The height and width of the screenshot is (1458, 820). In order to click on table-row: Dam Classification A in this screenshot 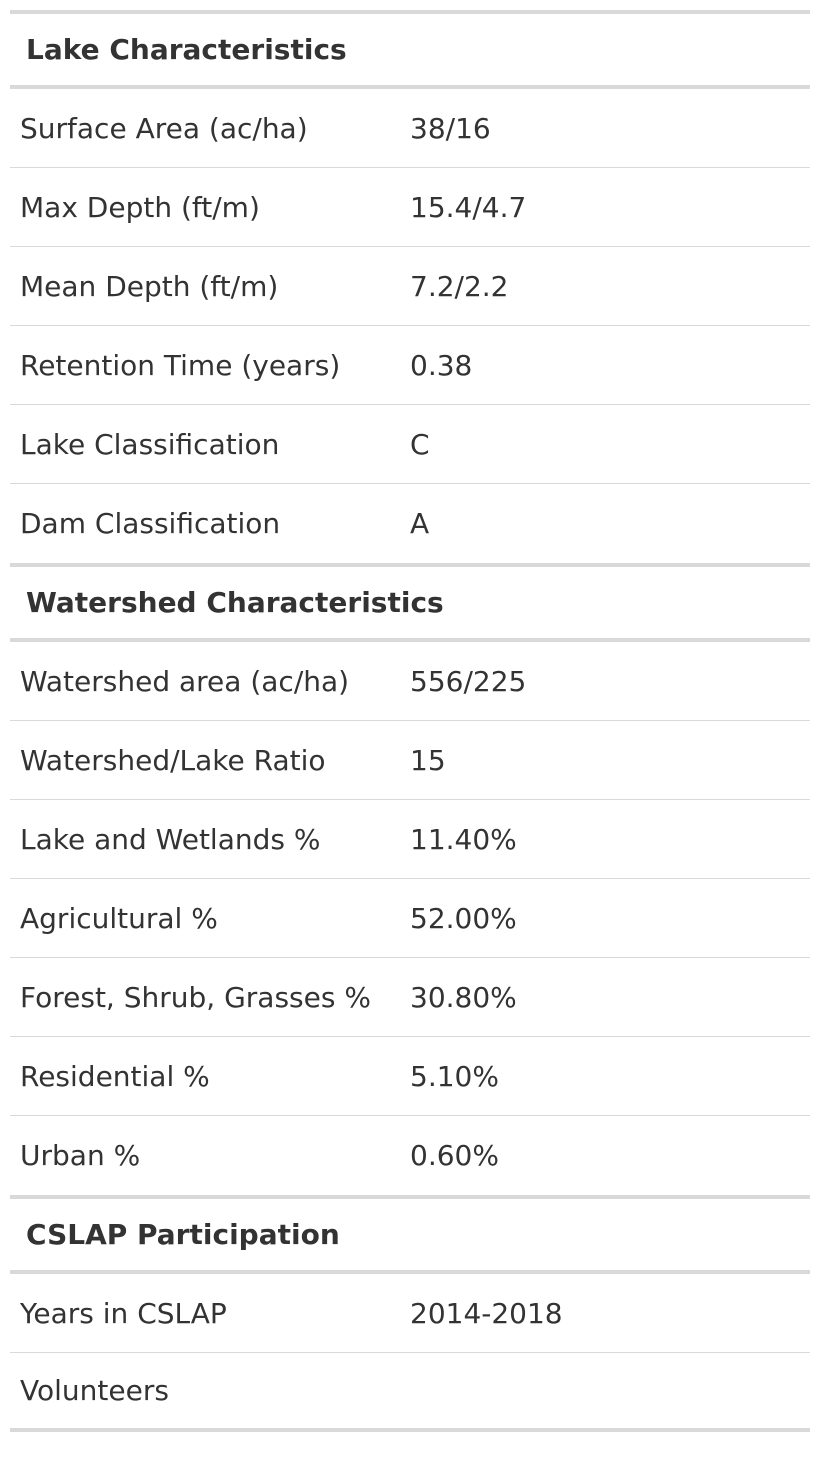, I will do `click(410, 523)`.